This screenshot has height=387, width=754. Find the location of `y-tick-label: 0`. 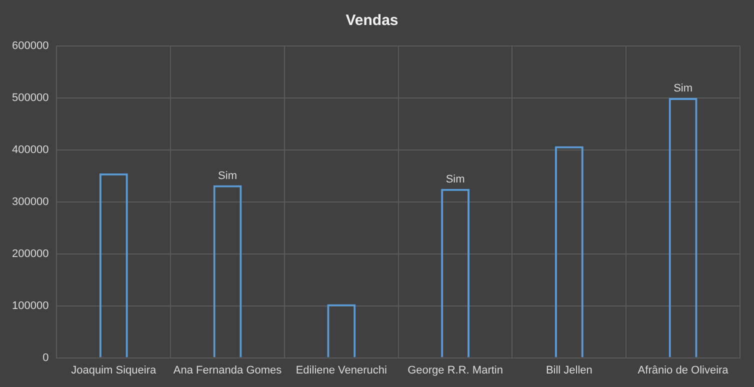

y-tick-label: 0 is located at coordinates (45, 358).